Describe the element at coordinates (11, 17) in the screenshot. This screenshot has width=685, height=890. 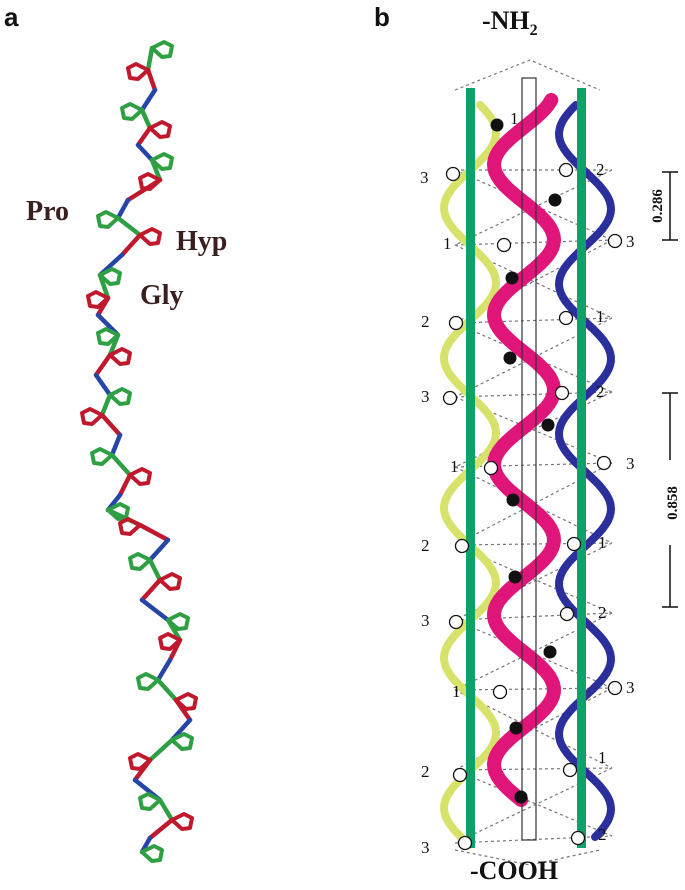
I see `panel-a-letter: a` at that location.